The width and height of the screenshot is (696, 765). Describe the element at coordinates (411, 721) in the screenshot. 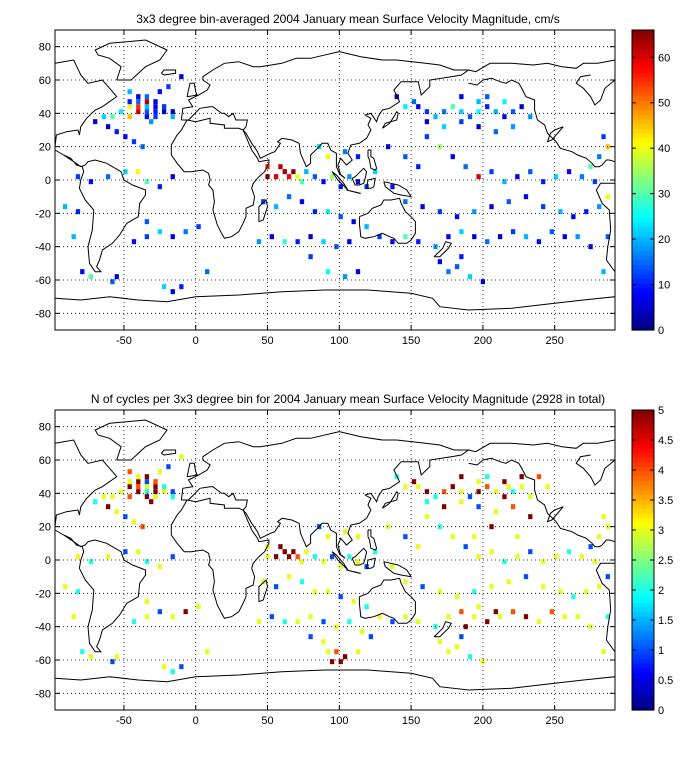

I see `x-tick-label: 150` at that location.